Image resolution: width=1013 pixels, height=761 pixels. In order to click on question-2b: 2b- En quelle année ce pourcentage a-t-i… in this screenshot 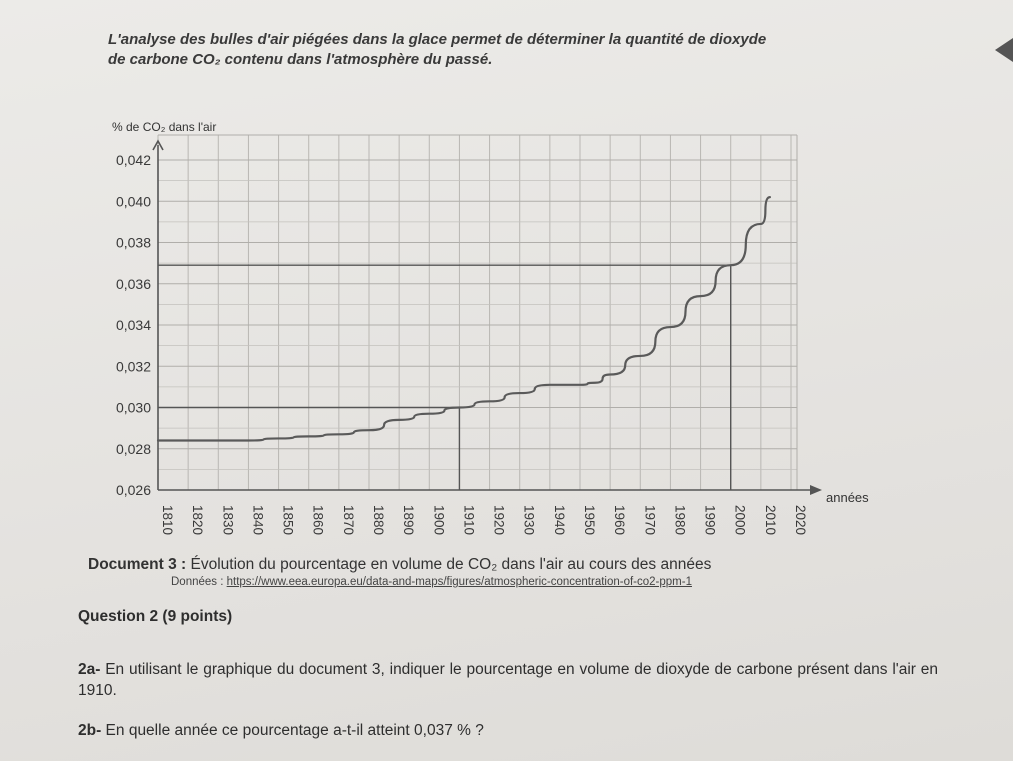, I will do `click(281, 731)`.